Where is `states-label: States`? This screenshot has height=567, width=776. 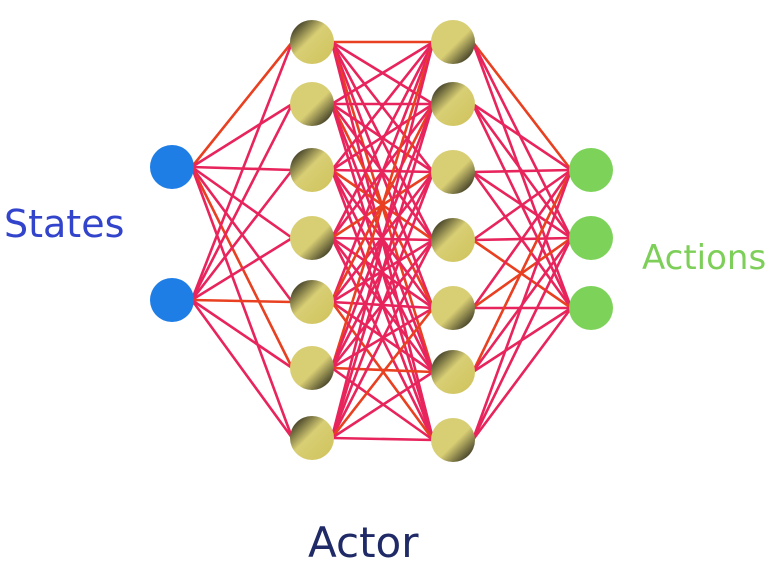 states-label: States is located at coordinates (64, 224).